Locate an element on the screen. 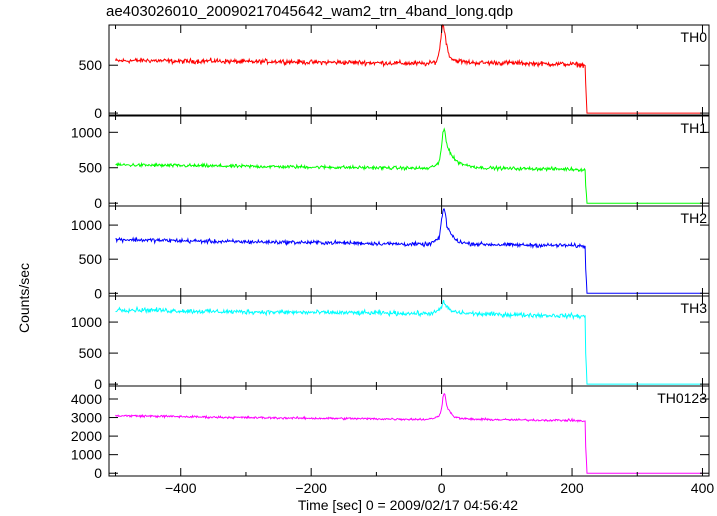 This screenshot has width=717, height=516. x-tick-label: −400 is located at coordinates (181, 488).